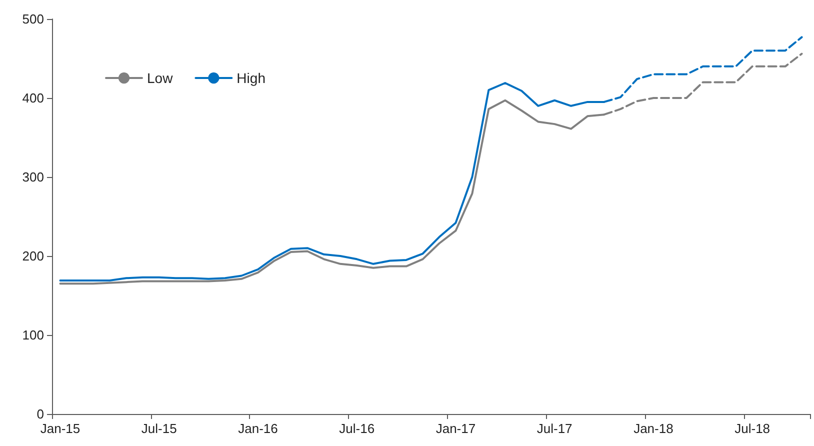 Image resolution: width=814 pixels, height=446 pixels. I want to click on x-tick-label: Jan-16, so click(258, 428).